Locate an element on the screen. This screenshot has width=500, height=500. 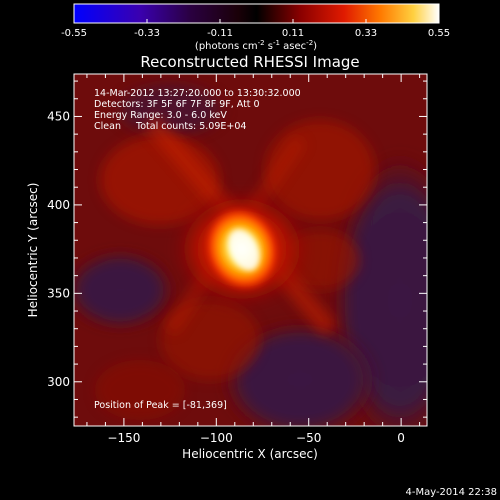
y-tick-label: 400 is located at coordinates (58, 205).